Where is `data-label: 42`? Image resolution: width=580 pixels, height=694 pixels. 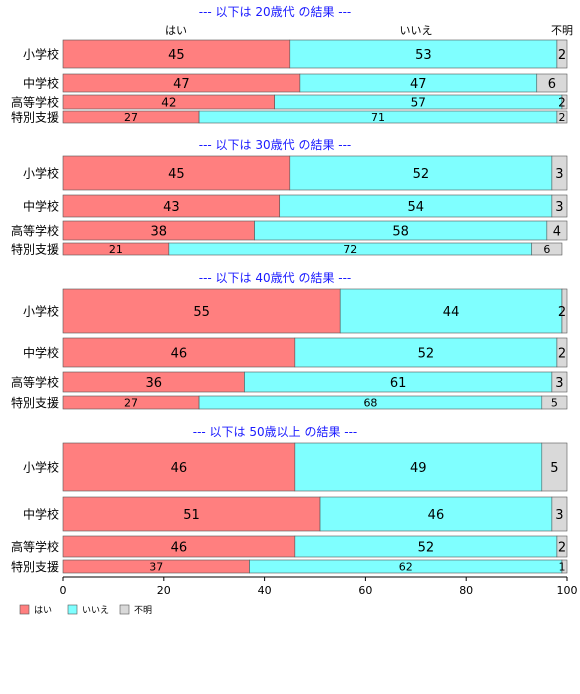
data-label: 42 is located at coordinates (168, 103).